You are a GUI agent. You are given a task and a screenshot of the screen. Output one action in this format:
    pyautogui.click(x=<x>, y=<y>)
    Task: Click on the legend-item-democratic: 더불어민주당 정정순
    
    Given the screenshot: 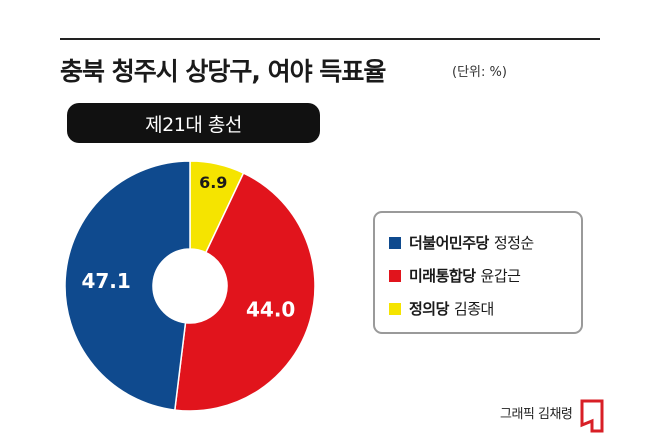 What is the action you would take?
    pyautogui.click(x=485, y=242)
    